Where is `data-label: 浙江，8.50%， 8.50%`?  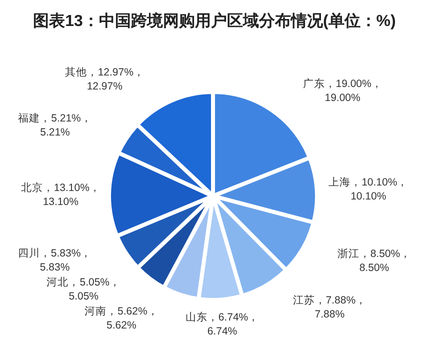 data-label: 浙江，8.50%， 8.50% is located at coordinates (374, 261).